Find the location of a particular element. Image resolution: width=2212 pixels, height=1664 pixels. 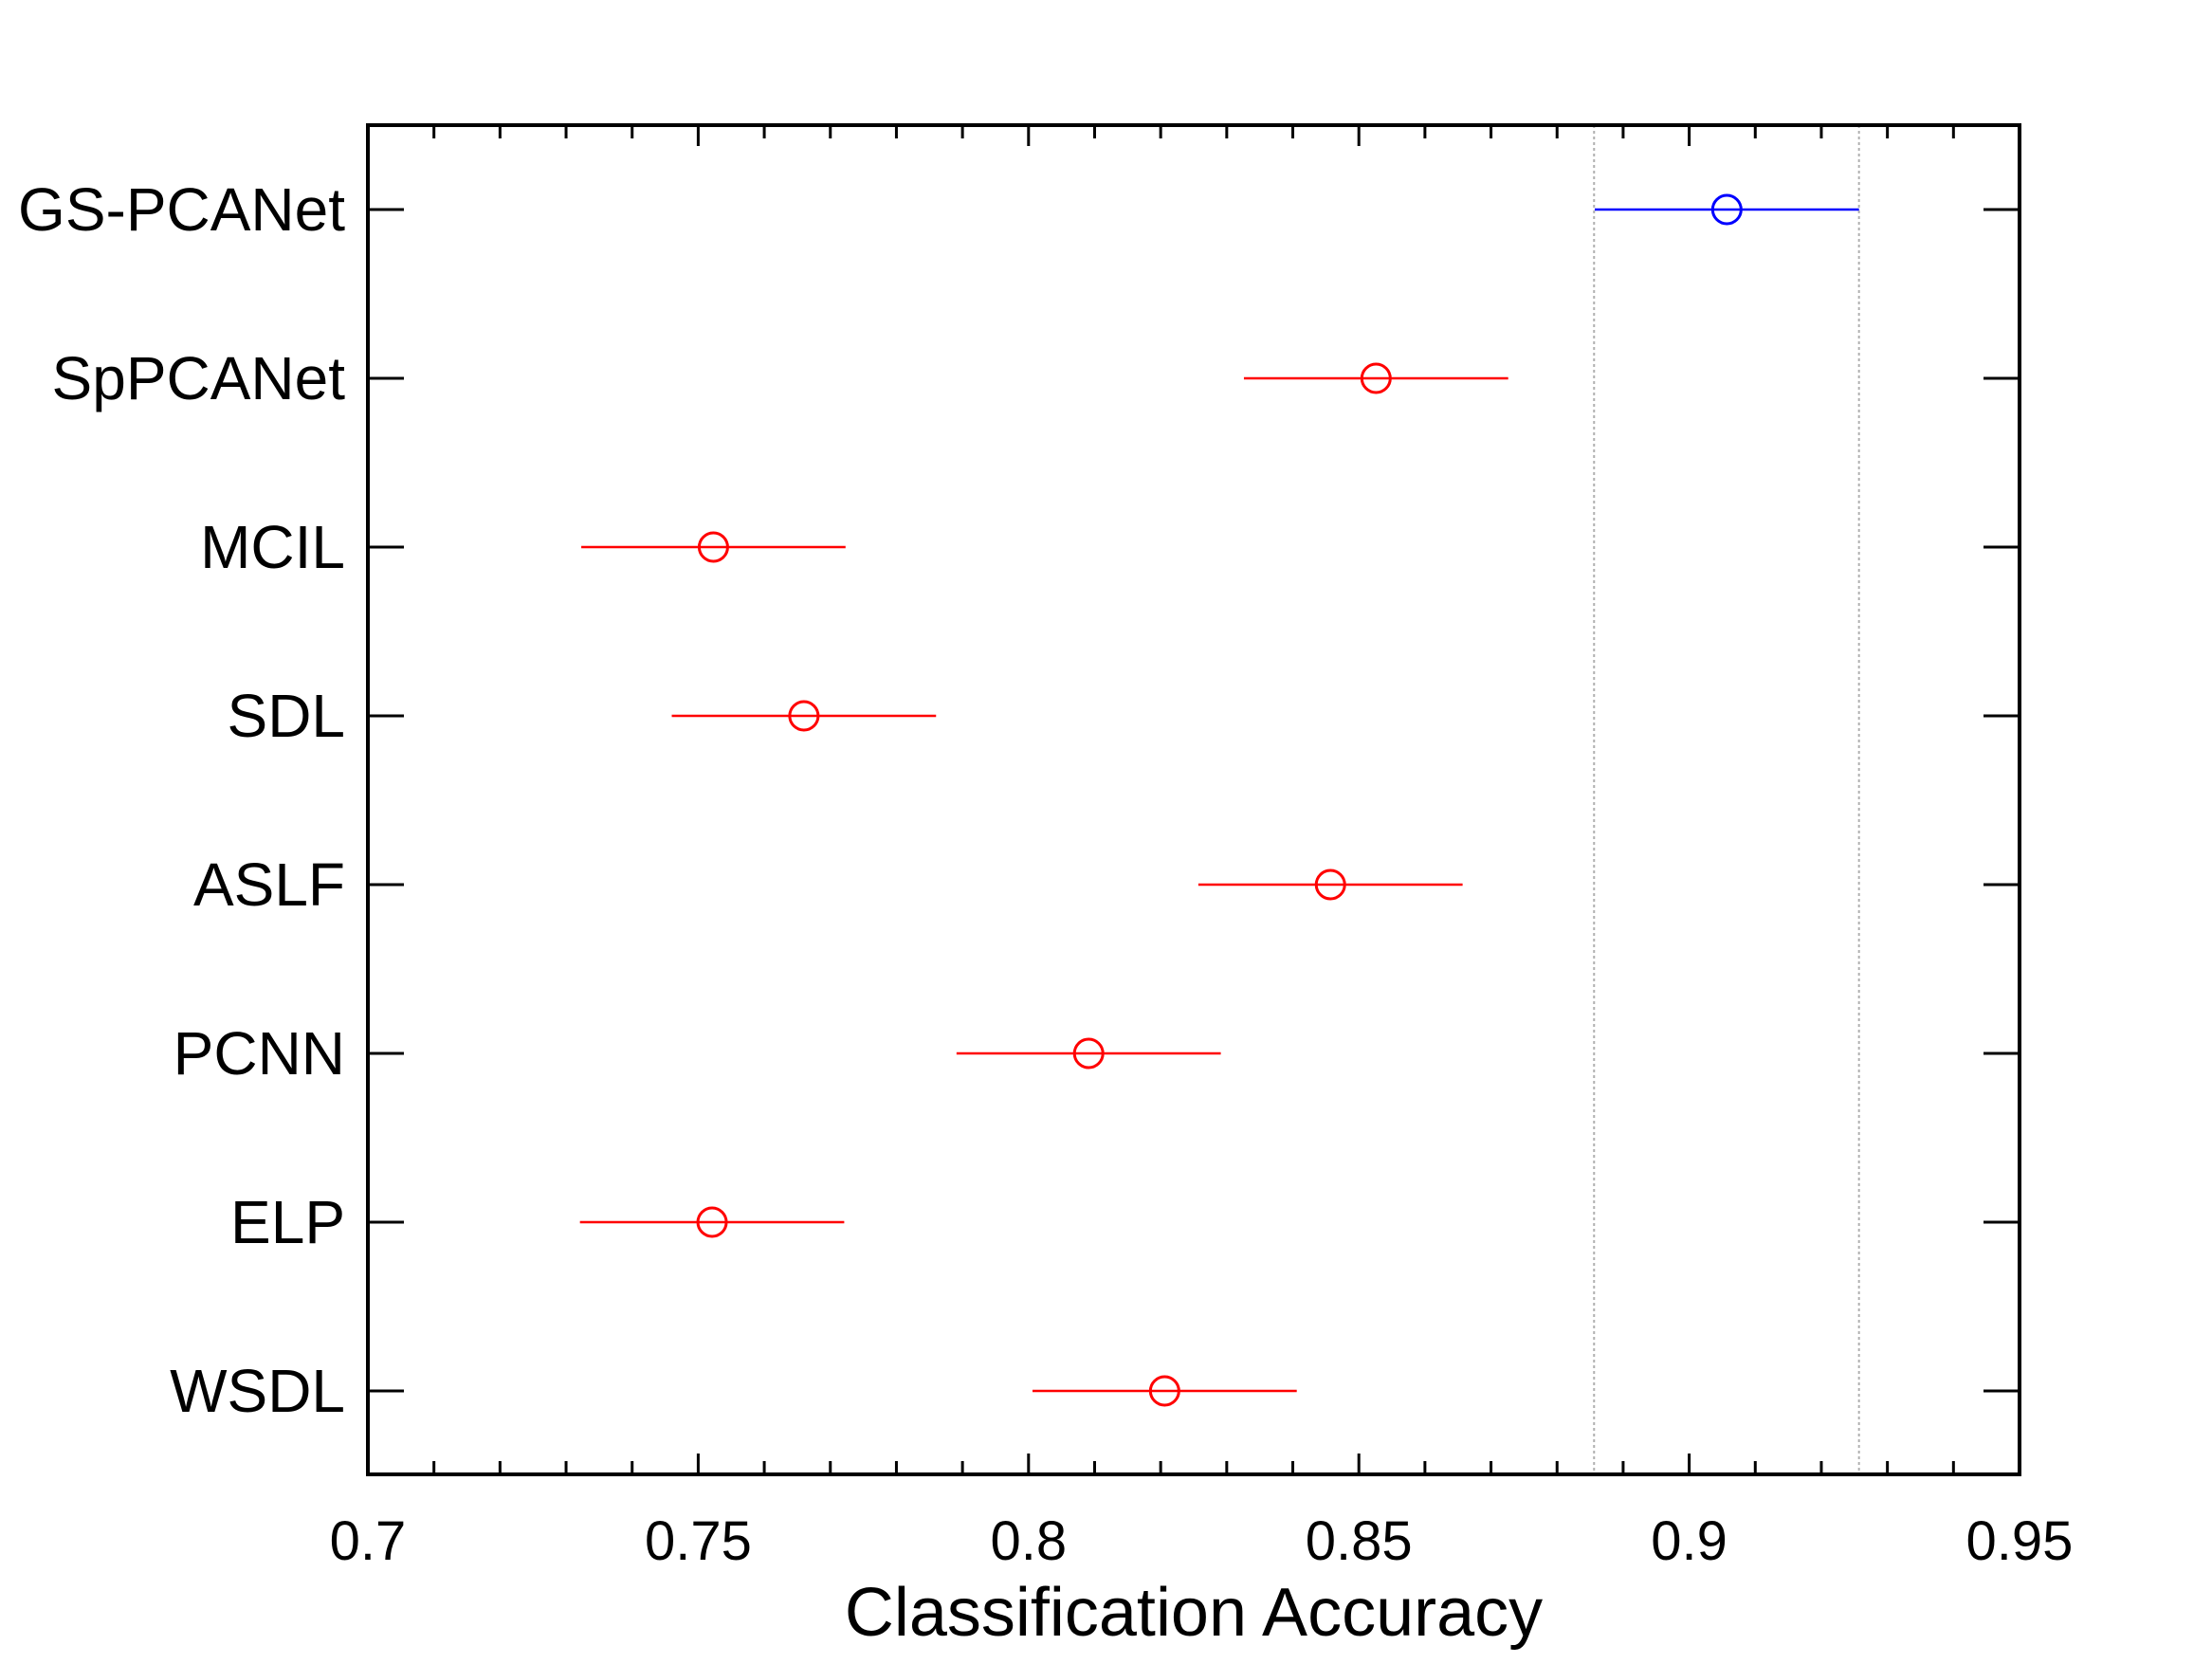

y-category-label: ELP is located at coordinates (287, 1222).